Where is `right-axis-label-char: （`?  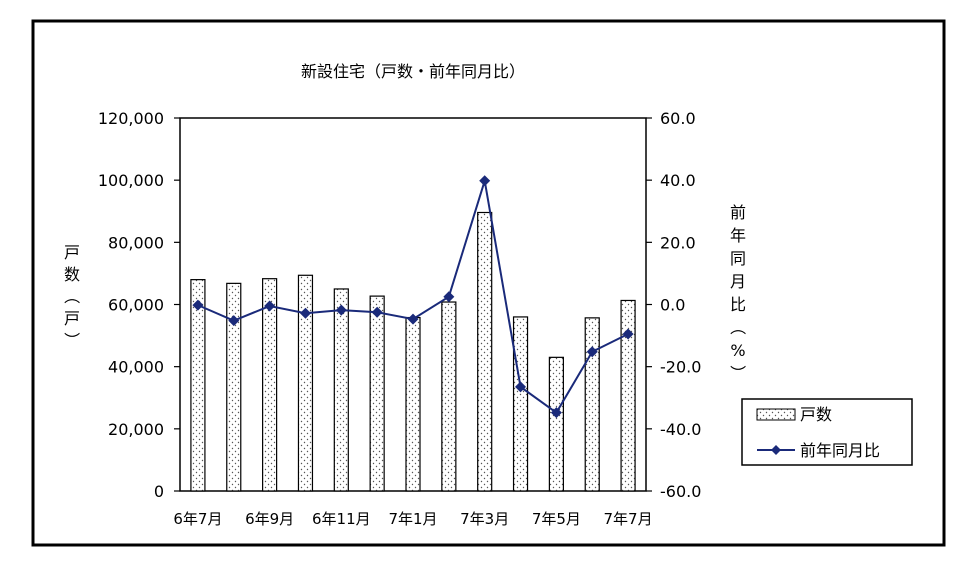
right-axis-label-char: （ is located at coordinates (737, 327).